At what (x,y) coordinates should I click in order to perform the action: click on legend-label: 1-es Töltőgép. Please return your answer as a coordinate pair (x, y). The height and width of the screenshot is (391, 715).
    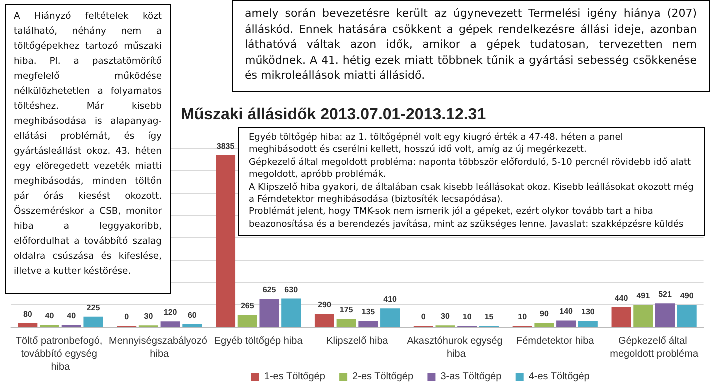
    Looking at the image, I should click on (295, 377).